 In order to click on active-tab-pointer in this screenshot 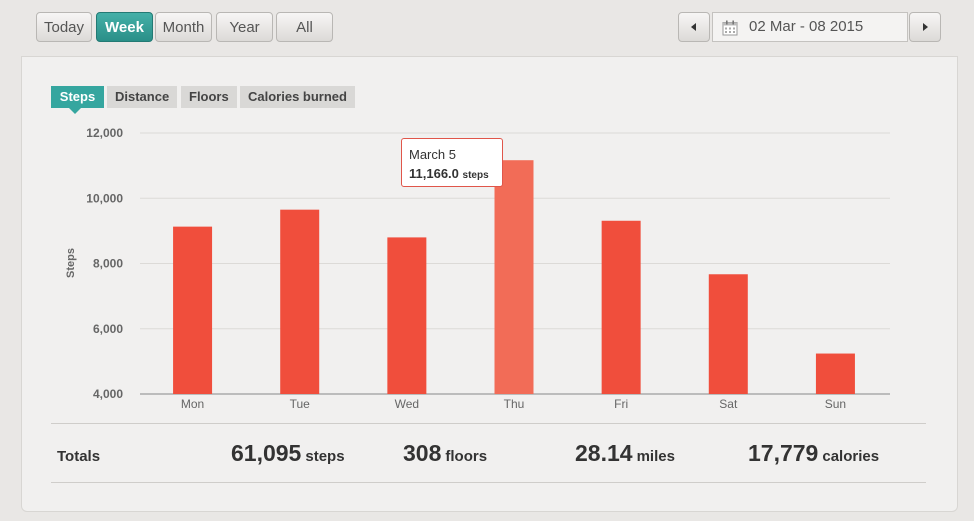, I will do `click(75, 111)`.